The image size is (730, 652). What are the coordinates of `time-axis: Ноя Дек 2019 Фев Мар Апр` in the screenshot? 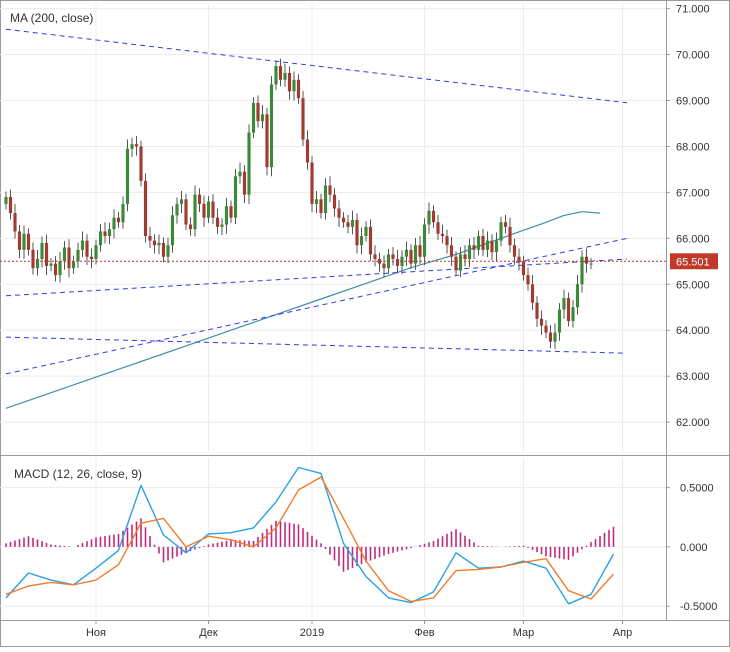 It's located at (359, 629).